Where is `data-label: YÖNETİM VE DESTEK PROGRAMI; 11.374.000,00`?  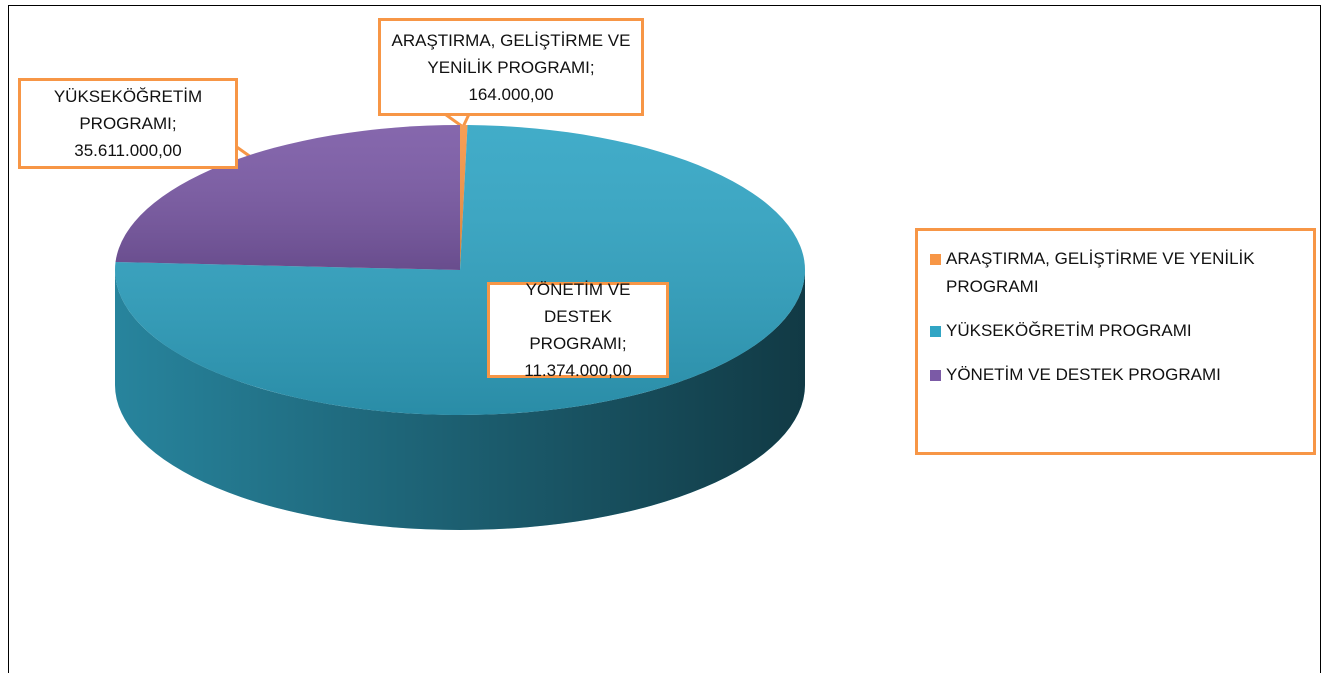 data-label: YÖNETİM VE DESTEK PROGRAMI; 11.374.000,00 is located at coordinates (578, 330).